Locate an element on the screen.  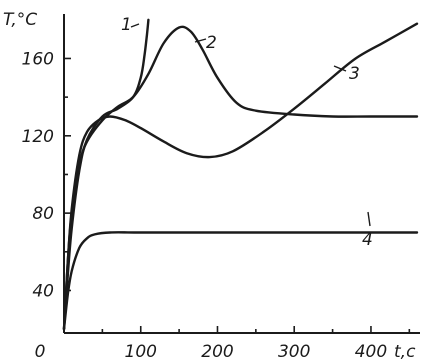
y-axis-label: T,°C is located at coordinates (20, 20).